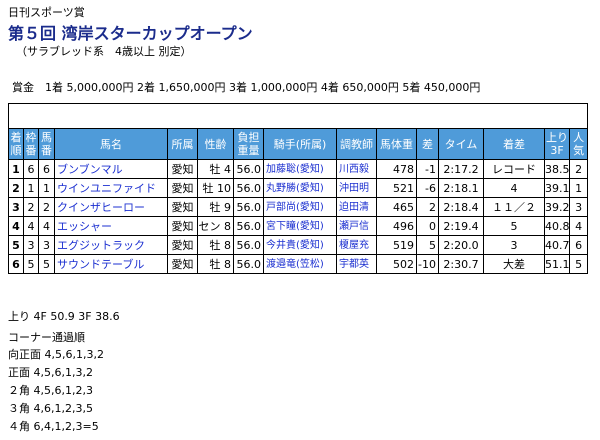  What do you see at coordinates (557, 264) in the screenshot?
I see `last3f-cell: 51.1` at bounding box center [557, 264].